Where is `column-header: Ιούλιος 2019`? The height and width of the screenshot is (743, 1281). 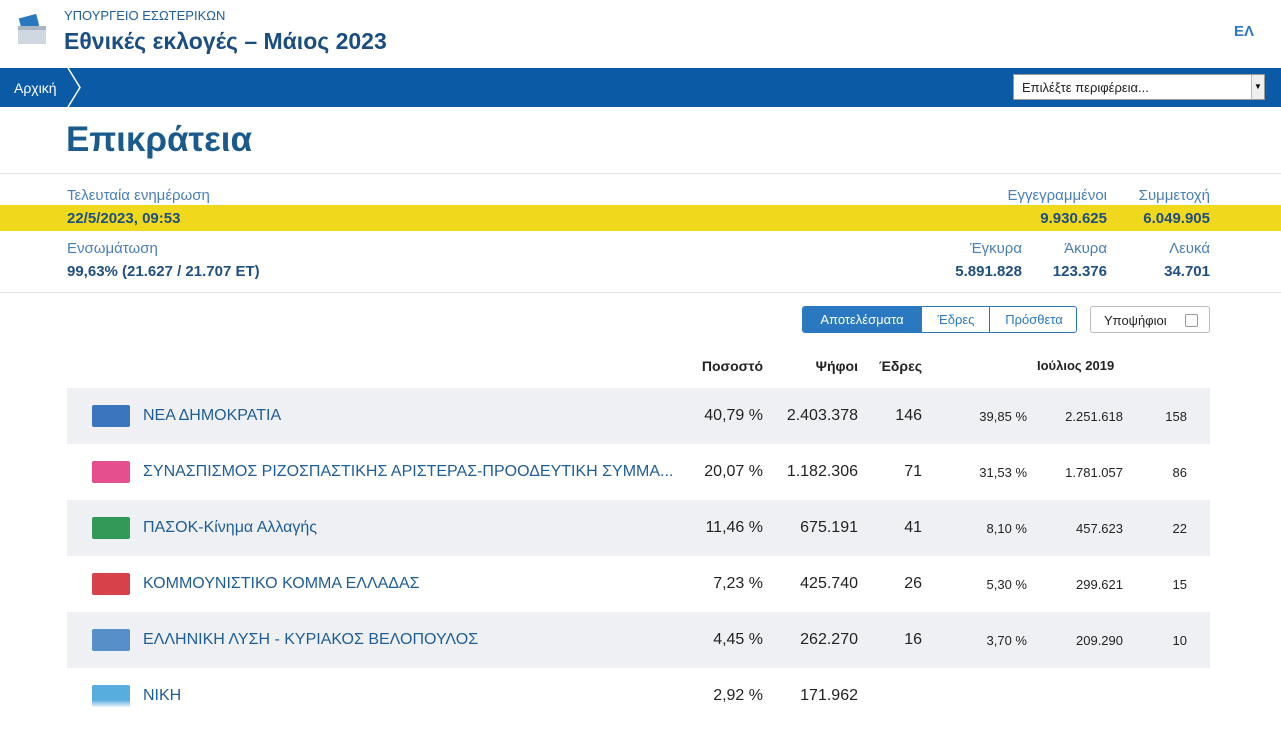
column-header: Ιούλιος 2019 is located at coordinates (1076, 365).